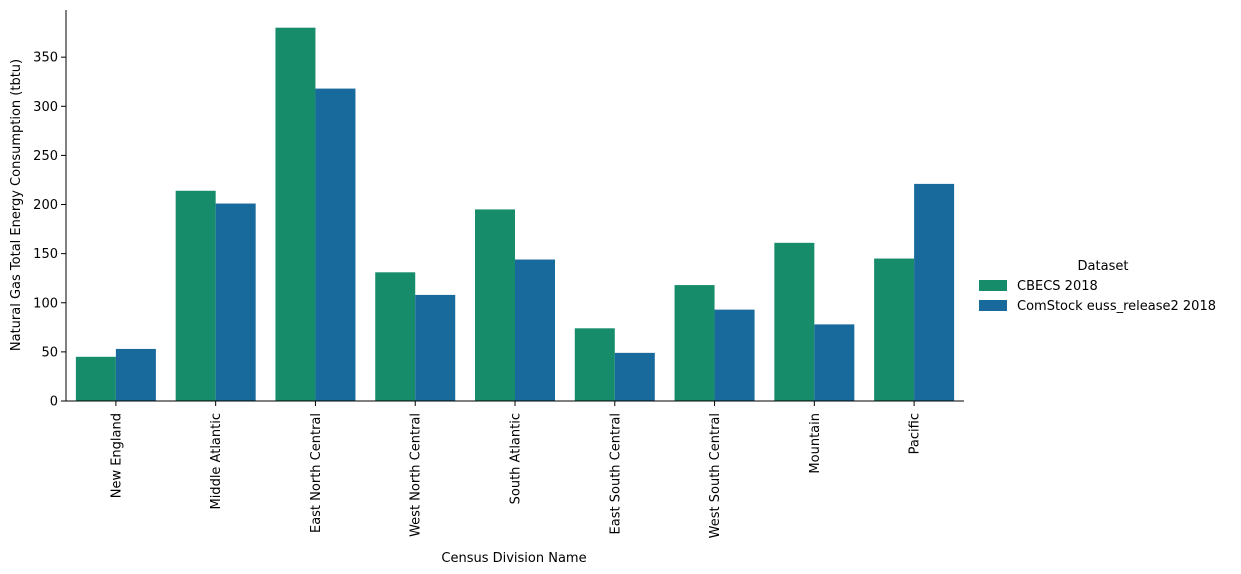 The image size is (1241, 574). What do you see at coordinates (715, 475) in the screenshot?
I see `x-tick-label: West South Central` at bounding box center [715, 475].